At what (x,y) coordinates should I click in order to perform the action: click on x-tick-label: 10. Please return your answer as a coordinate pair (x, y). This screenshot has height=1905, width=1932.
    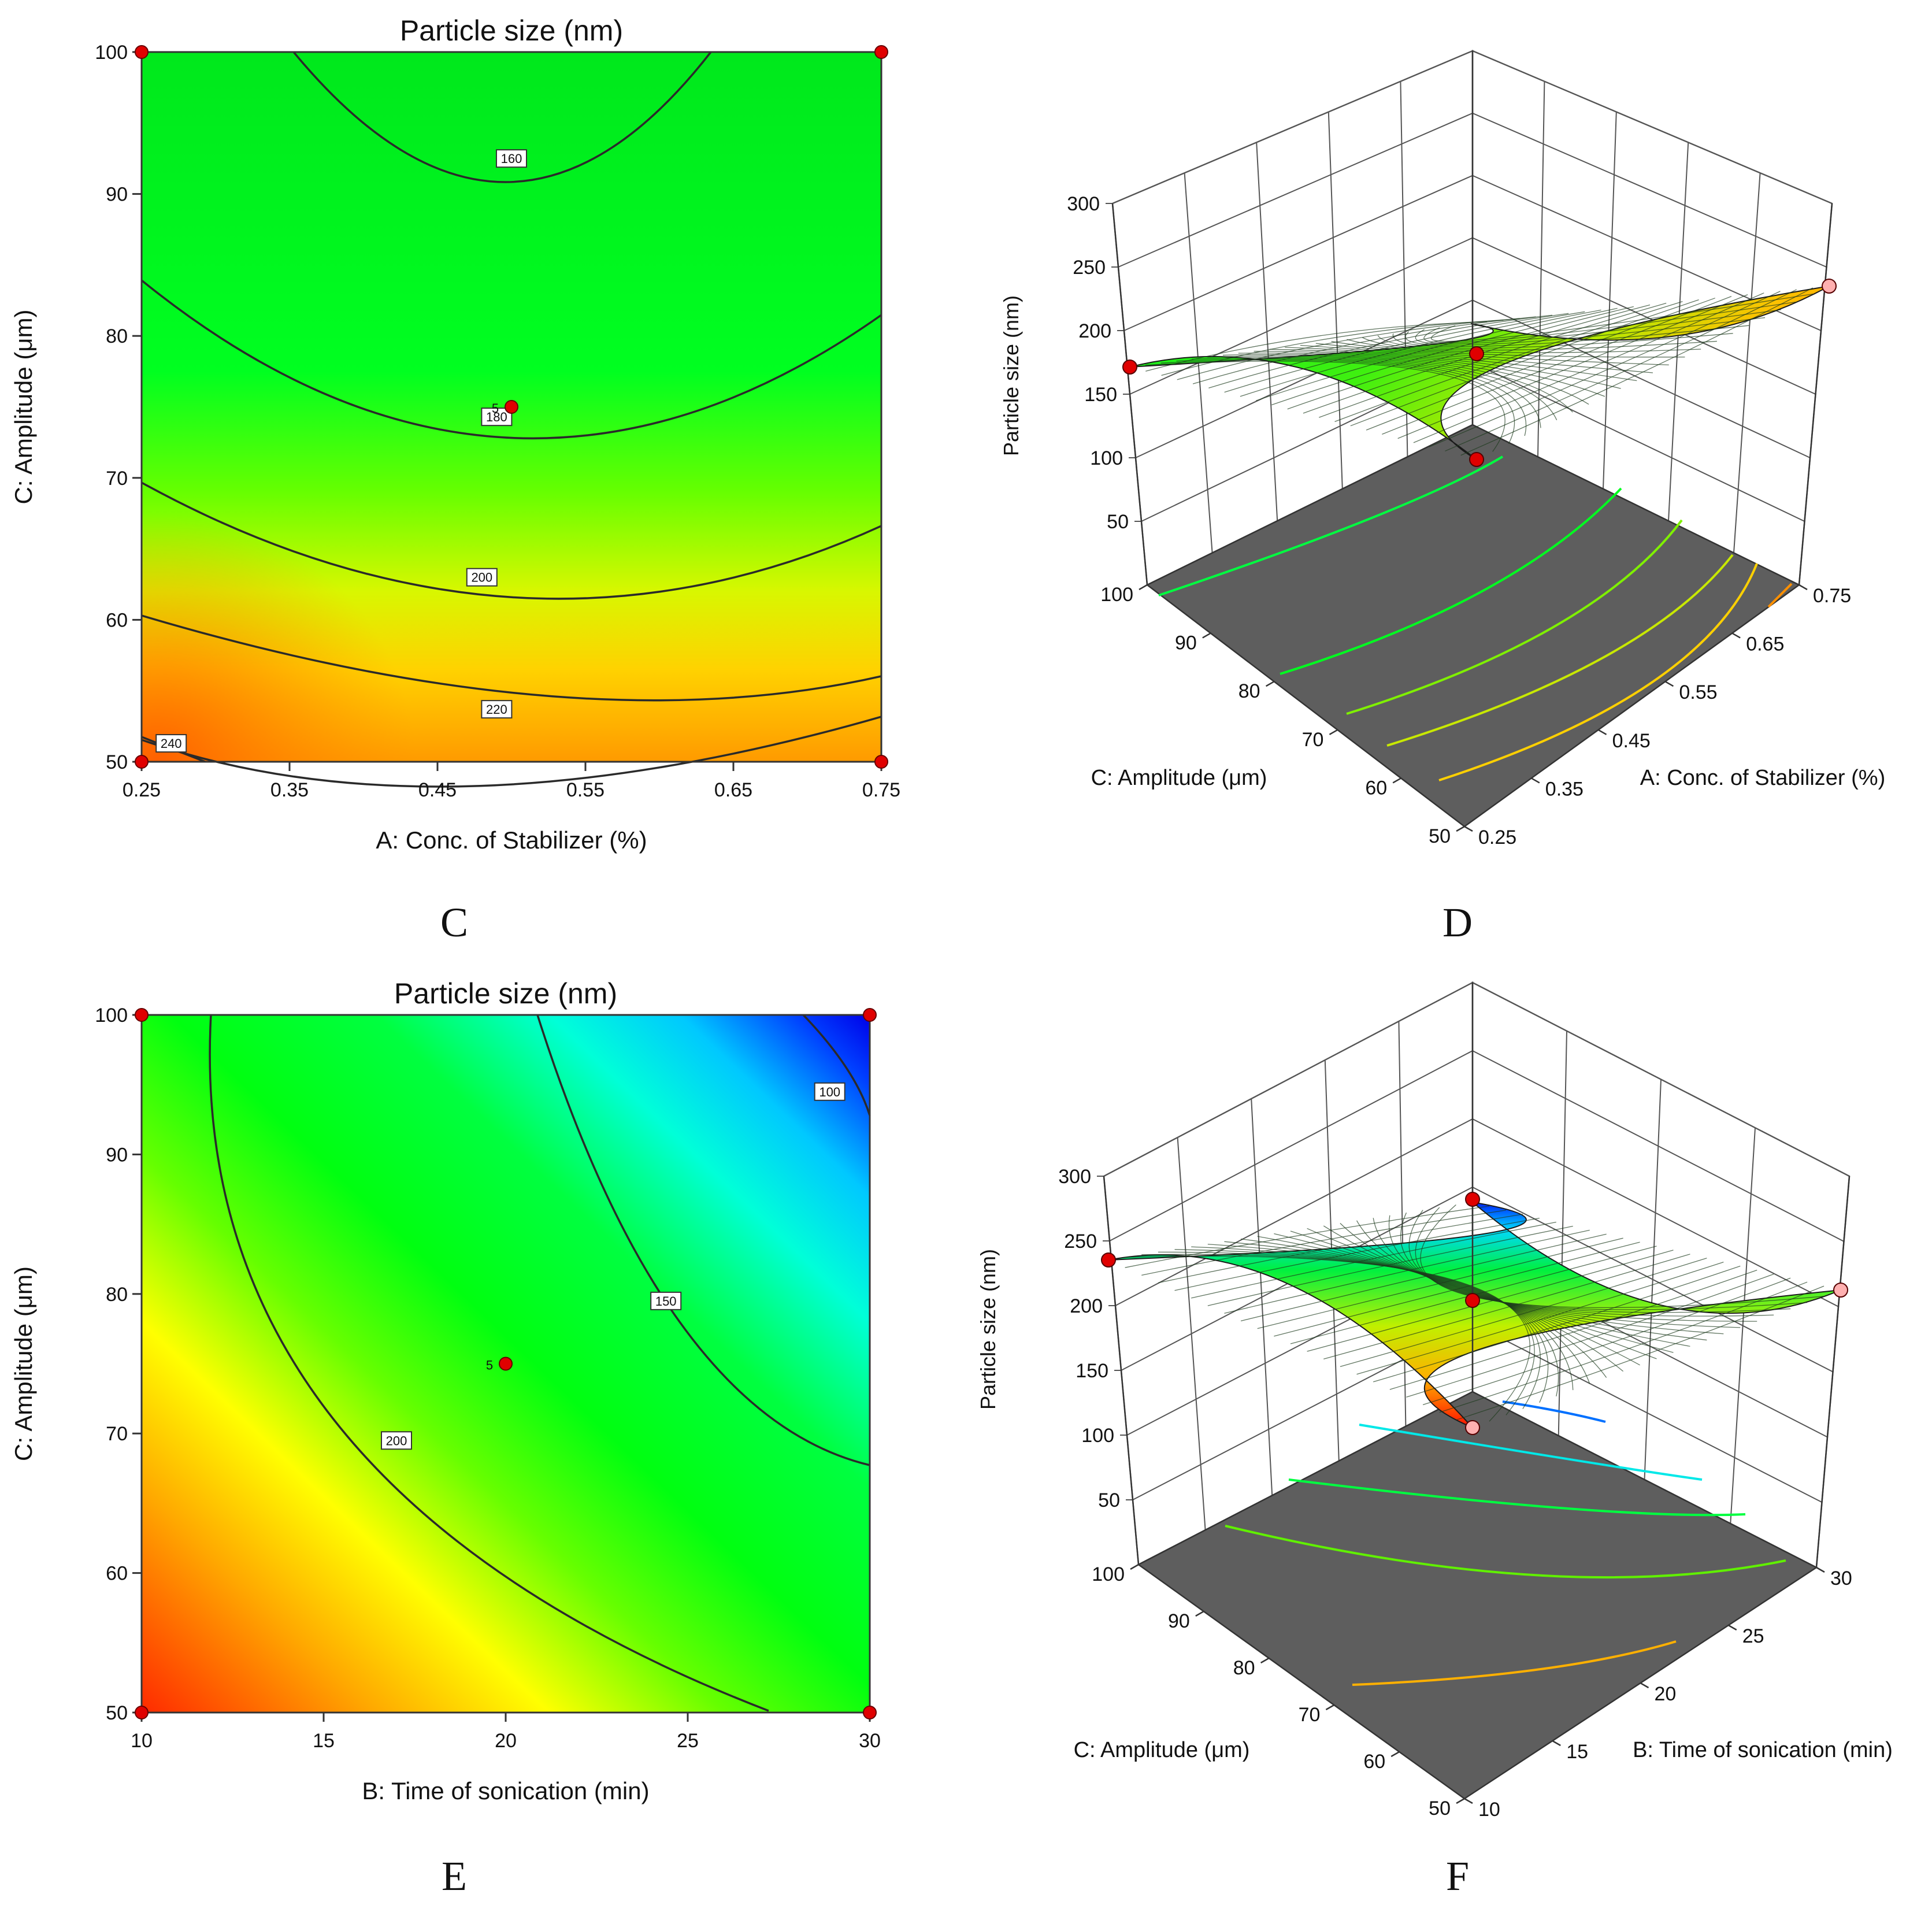
    Looking at the image, I should click on (1489, 1810).